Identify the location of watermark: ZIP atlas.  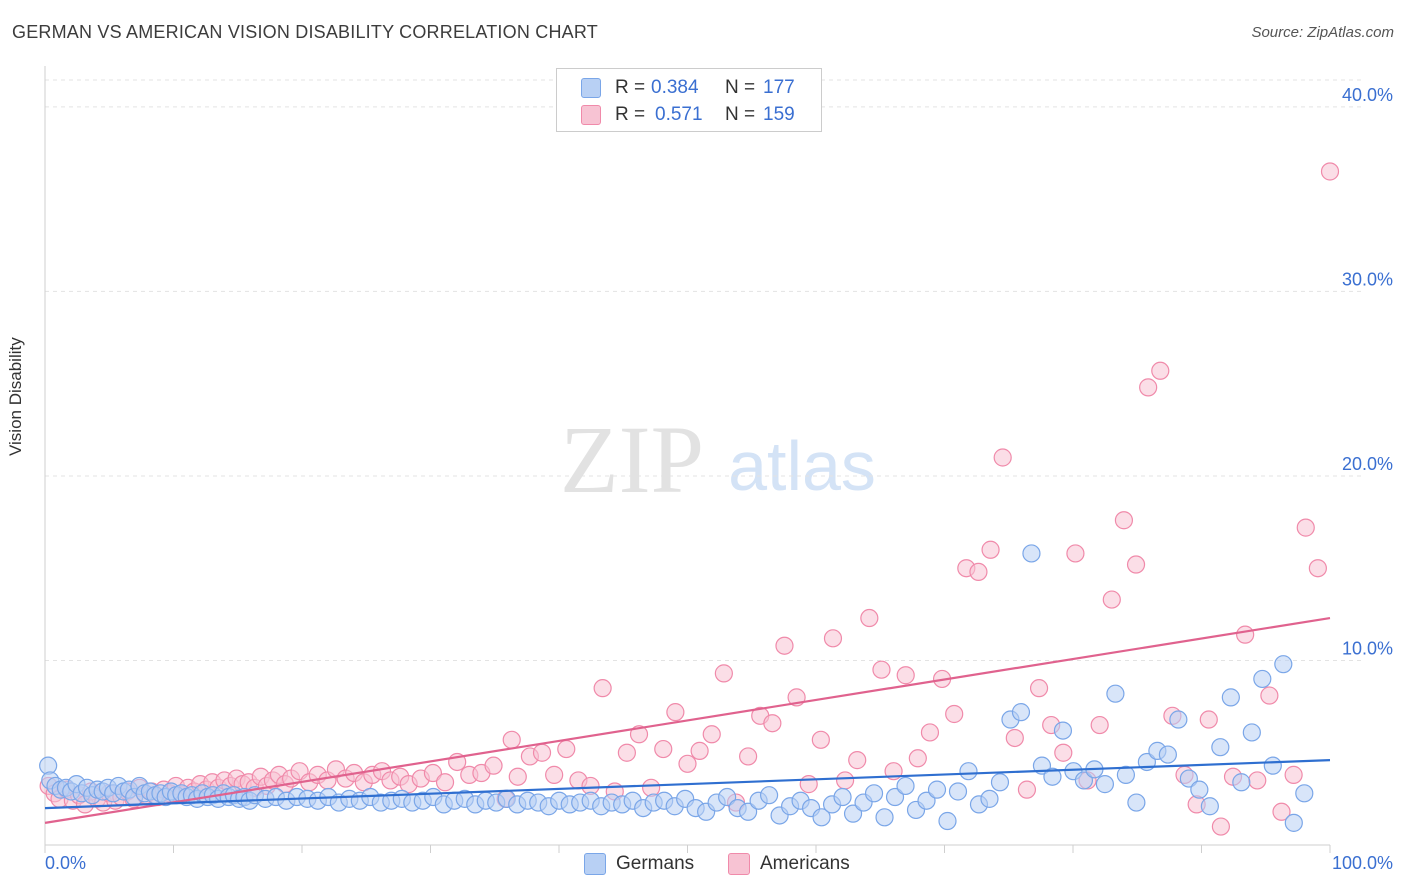
(718, 459).